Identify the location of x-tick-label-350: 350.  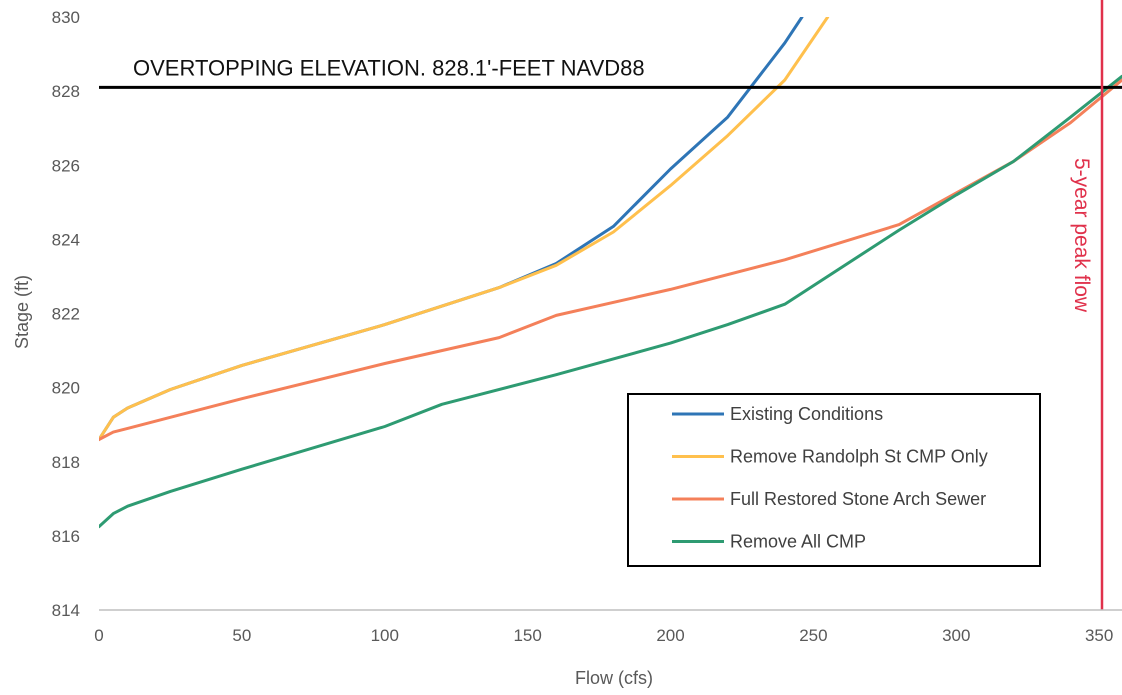
(1099, 635).